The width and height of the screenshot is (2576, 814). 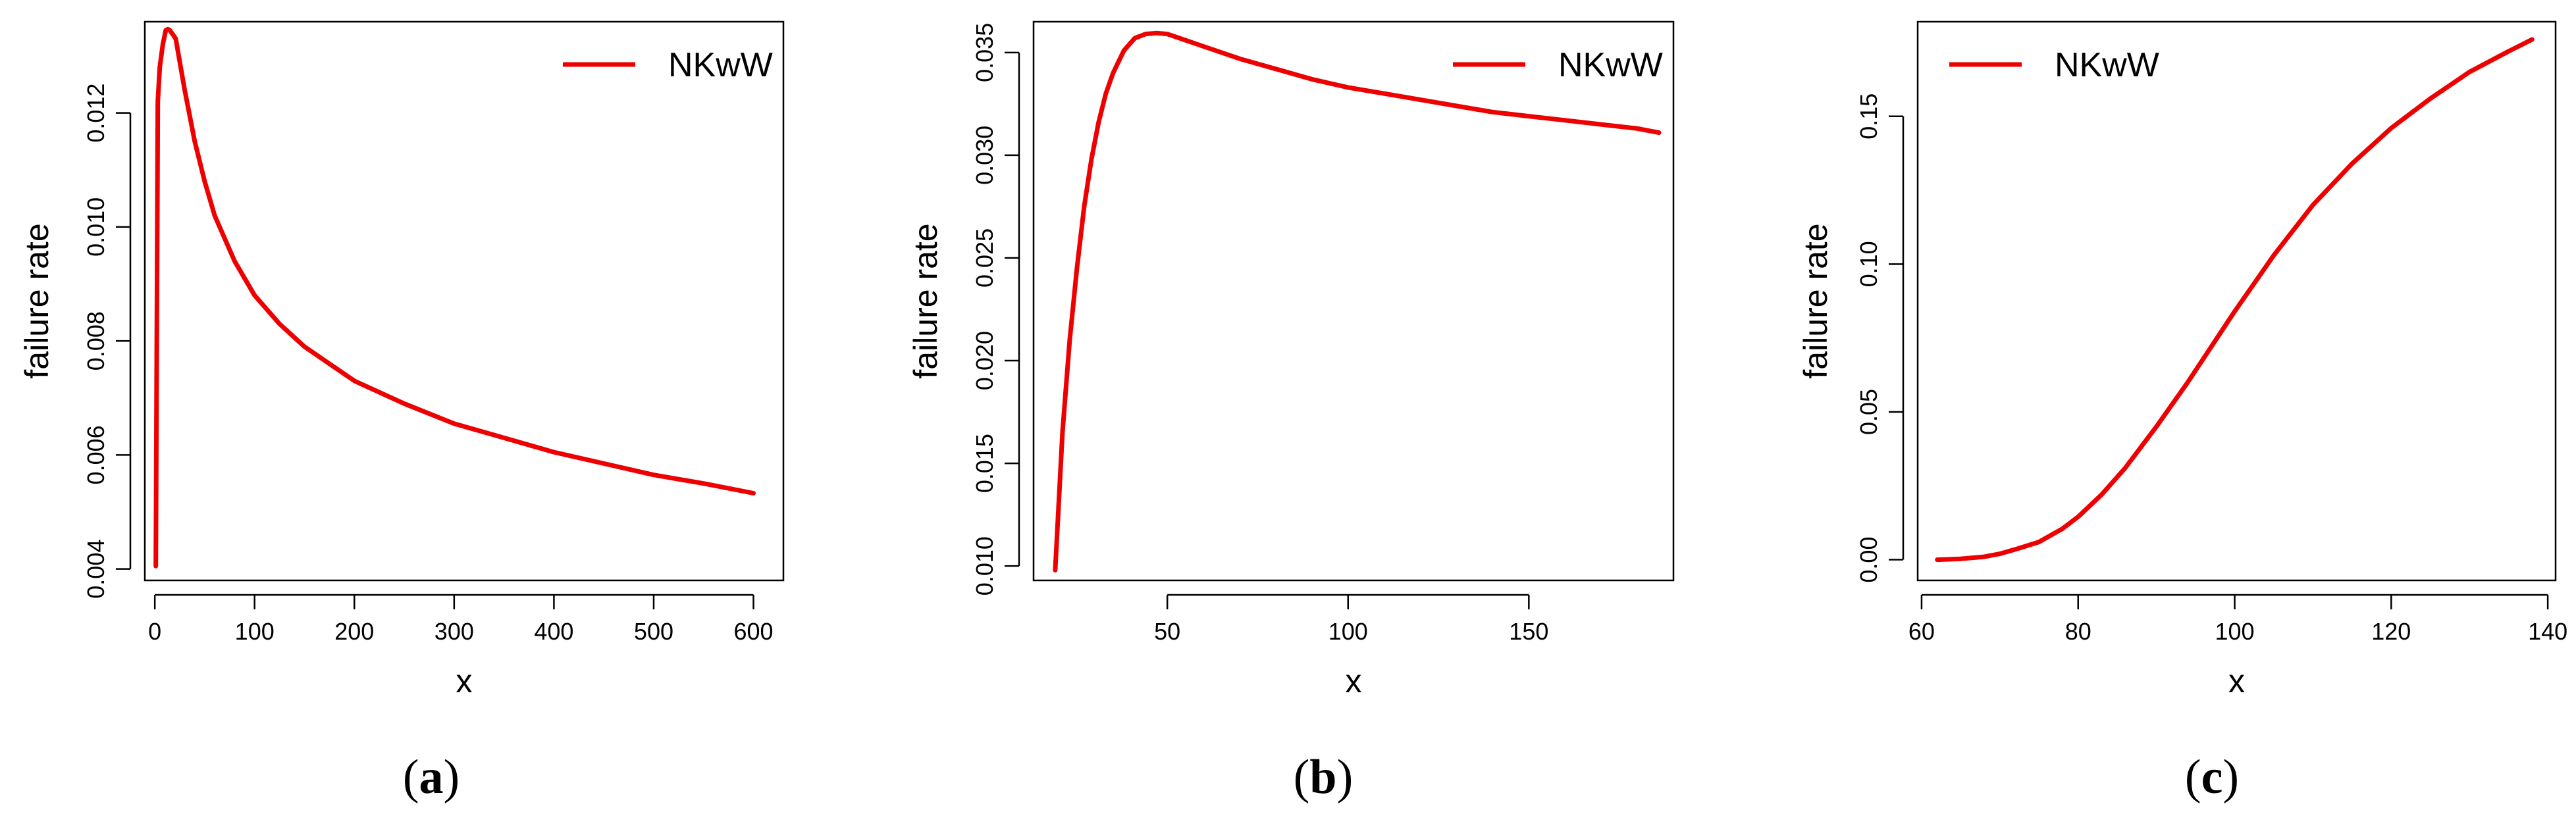 What do you see at coordinates (1868, 412) in the screenshot?
I see `y-tick-label: 0.05` at bounding box center [1868, 412].